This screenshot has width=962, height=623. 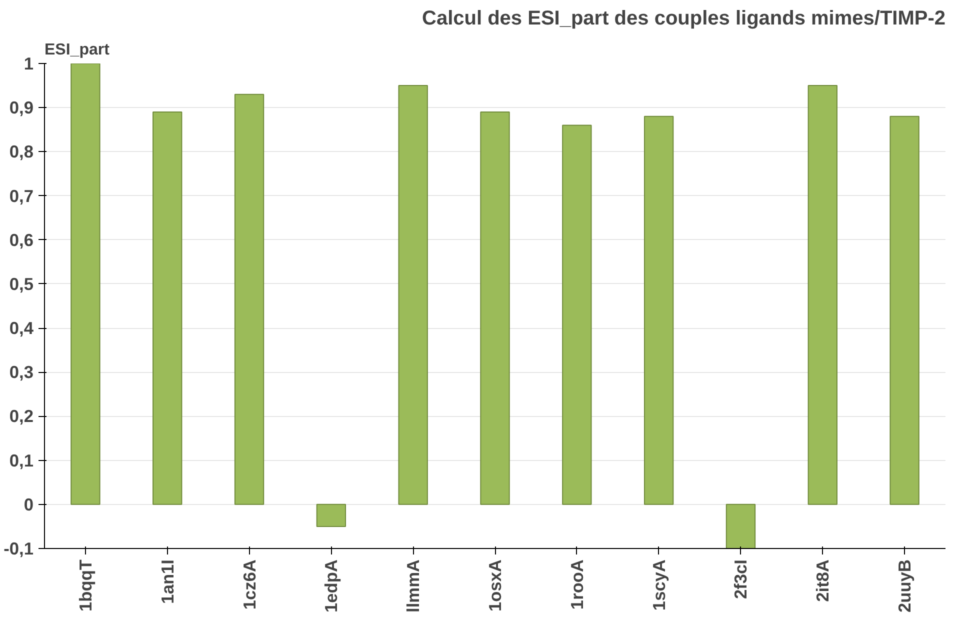 What do you see at coordinates (21, 460) in the screenshot?
I see `y-tick-label: 0,1` at bounding box center [21, 460].